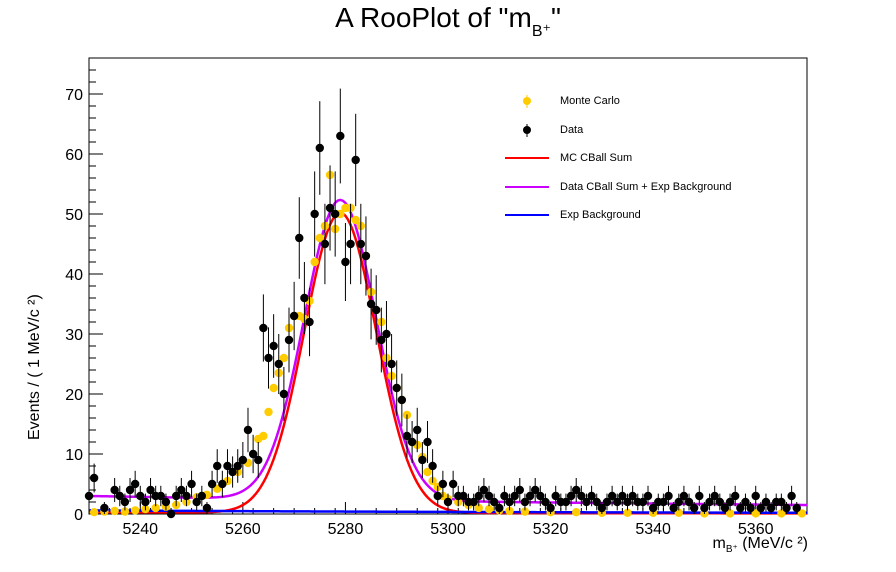  What do you see at coordinates (448, 529) in the screenshot?
I see `x-tick-label: 5300` at bounding box center [448, 529].